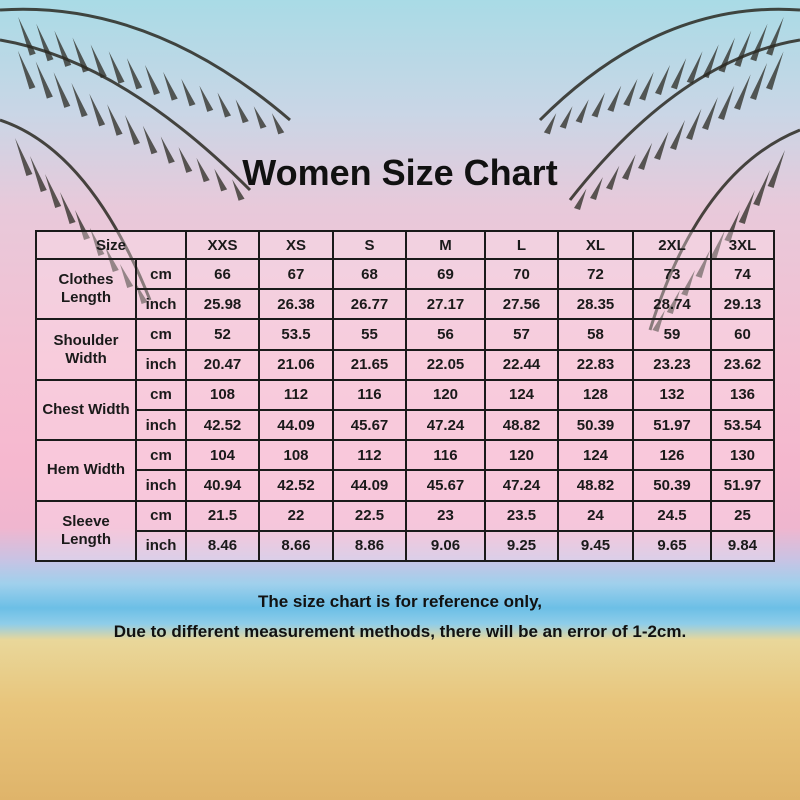  I want to click on table-row: inch 8.46 8.66 8.86 9.06 9.25 9.45 9.65 9.84, so click(406, 546).